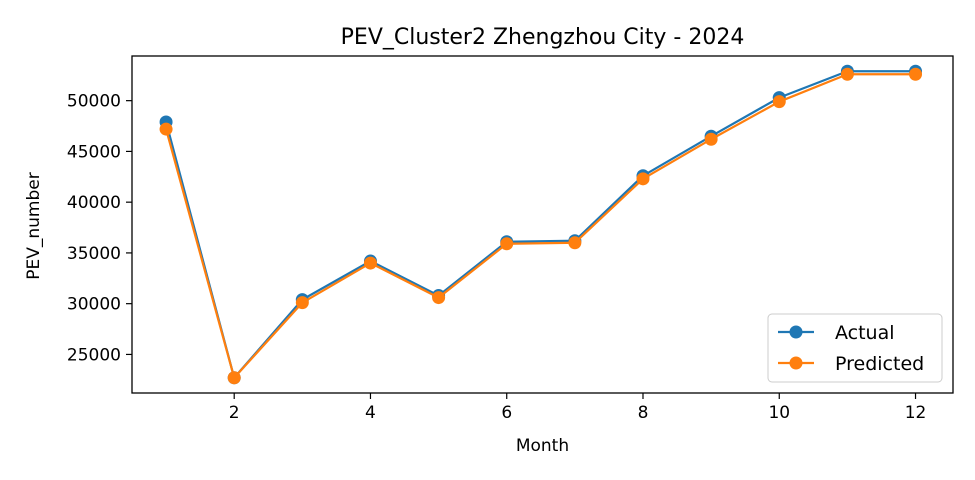 This screenshot has width=975, height=480. What do you see at coordinates (865, 333) in the screenshot?
I see `legend-label: Actual` at bounding box center [865, 333].